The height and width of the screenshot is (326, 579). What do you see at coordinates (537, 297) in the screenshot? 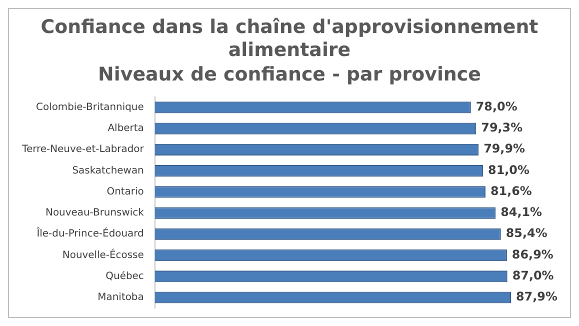
I see `data-label: 87,9%` at bounding box center [537, 297].